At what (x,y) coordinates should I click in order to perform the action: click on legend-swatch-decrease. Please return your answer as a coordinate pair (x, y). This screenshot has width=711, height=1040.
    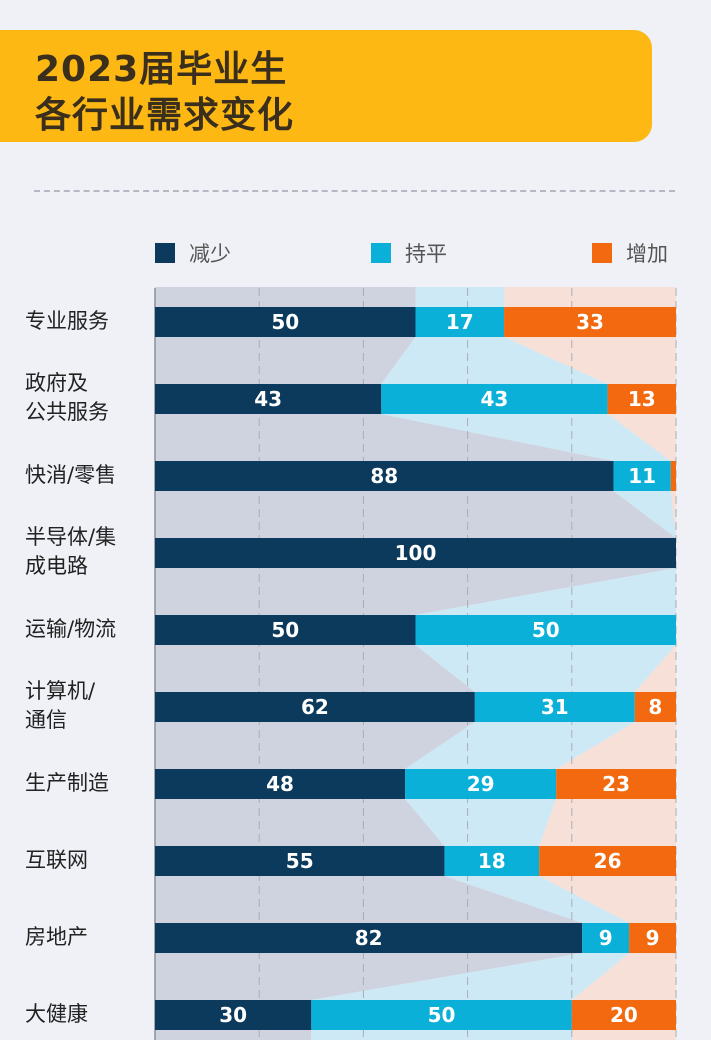
    Looking at the image, I should click on (165, 253).